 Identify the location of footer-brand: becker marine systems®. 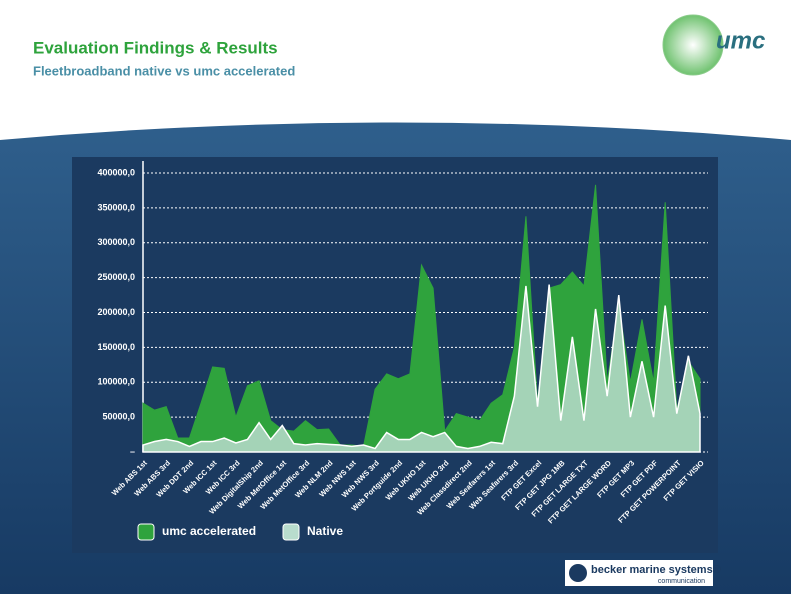
(656, 570).